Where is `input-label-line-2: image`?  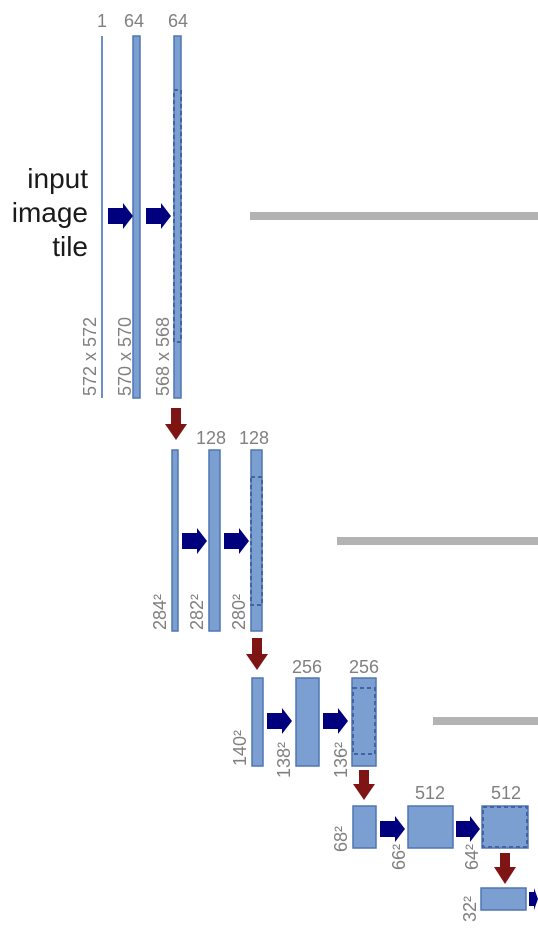
input-label-line-2: image is located at coordinates (50, 212).